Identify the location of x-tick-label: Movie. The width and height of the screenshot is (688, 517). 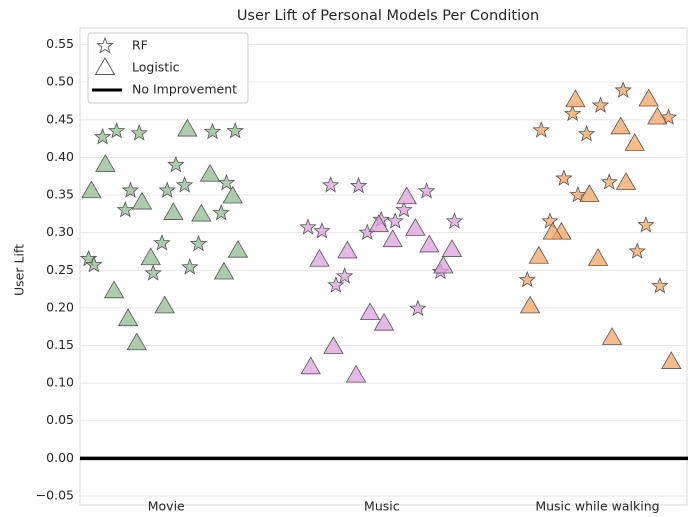
(166, 506).